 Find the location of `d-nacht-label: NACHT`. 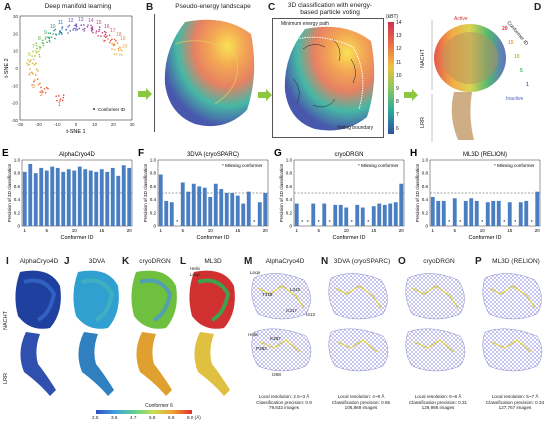

d-nacht-label: NACHT is located at coordinates (423, 58).